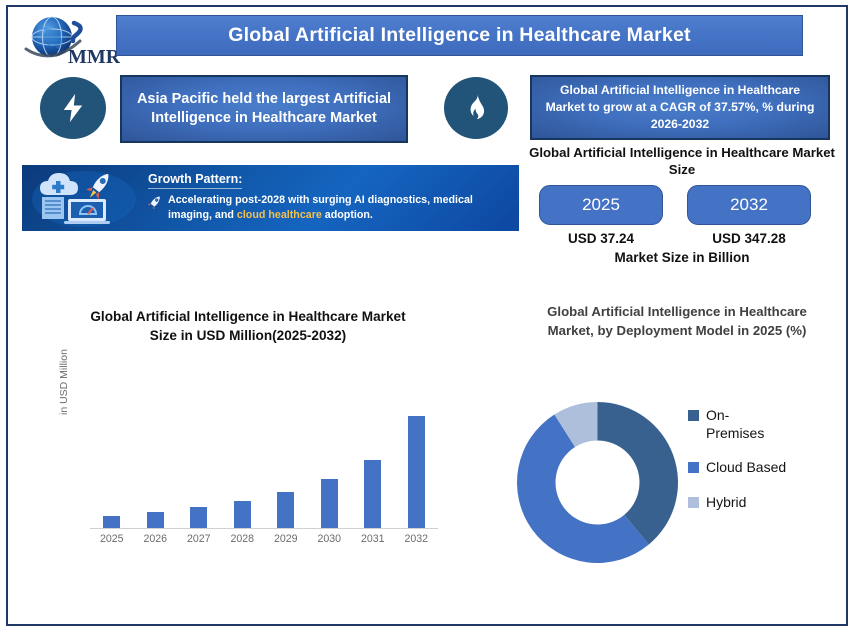  Describe the element at coordinates (601, 238) in the screenshot. I see `base-year-value: USD 37.24` at that location.